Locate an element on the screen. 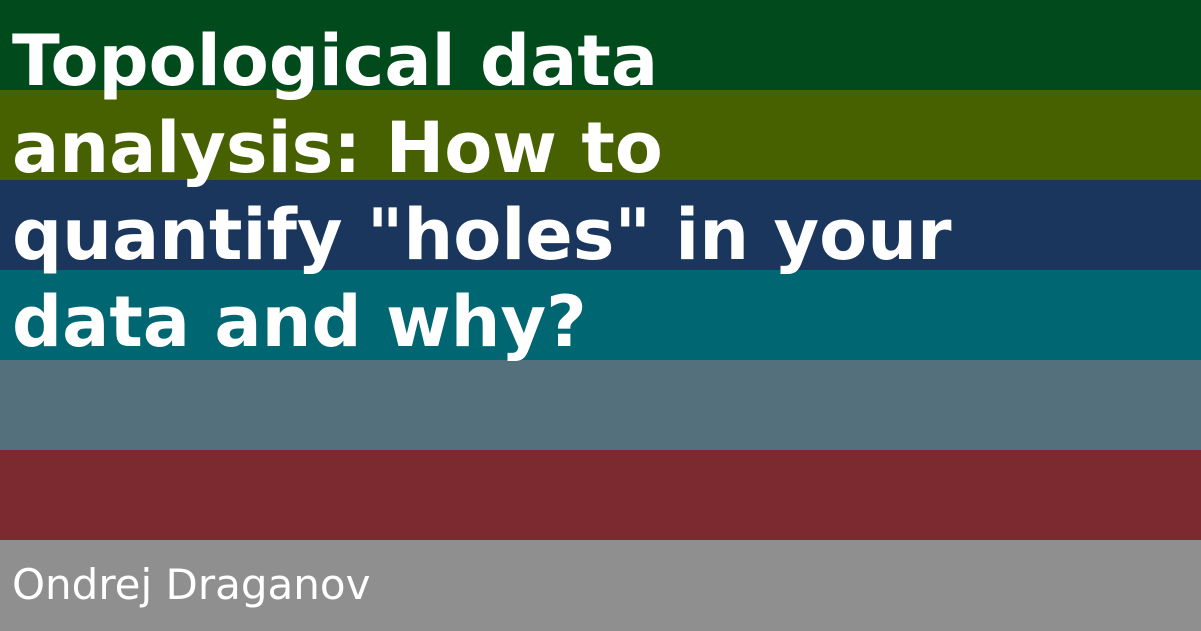 This screenshot has height=631, width=1201. stripe-gray is located at coordinates (600, 585).